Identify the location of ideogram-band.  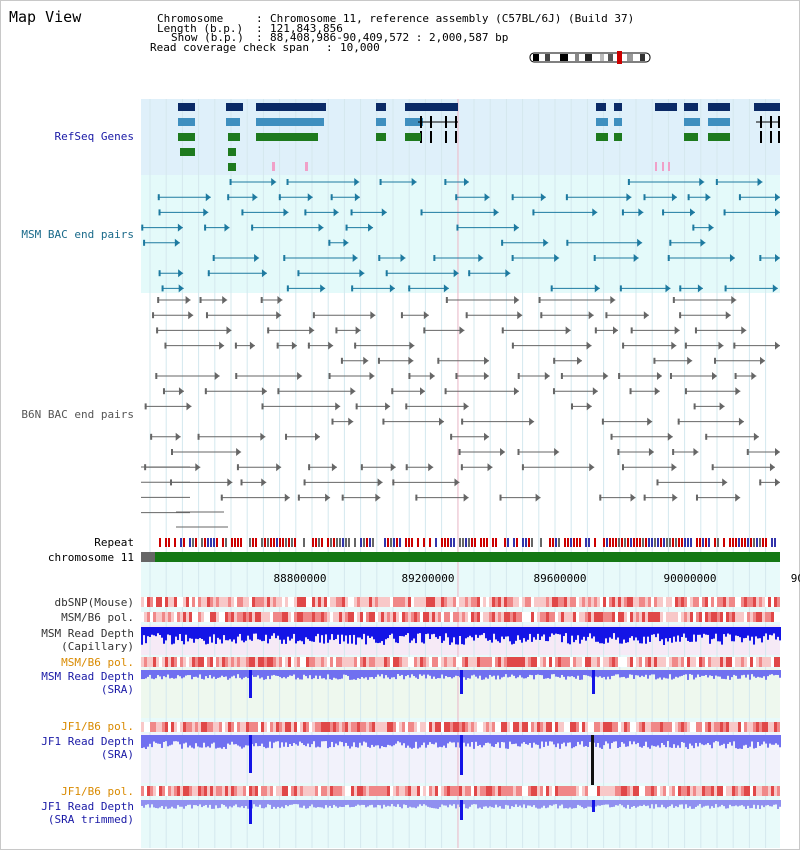
(602, 57).